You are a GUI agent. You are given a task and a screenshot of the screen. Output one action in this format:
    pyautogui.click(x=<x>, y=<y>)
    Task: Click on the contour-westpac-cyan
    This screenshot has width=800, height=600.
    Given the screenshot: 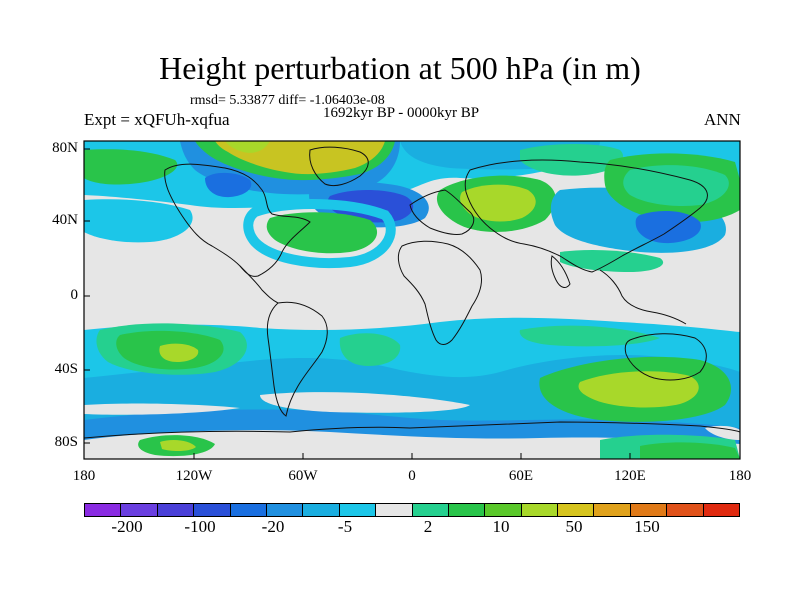 What is the action you would take?
    pyautogui.click(x=138, y=221)
    